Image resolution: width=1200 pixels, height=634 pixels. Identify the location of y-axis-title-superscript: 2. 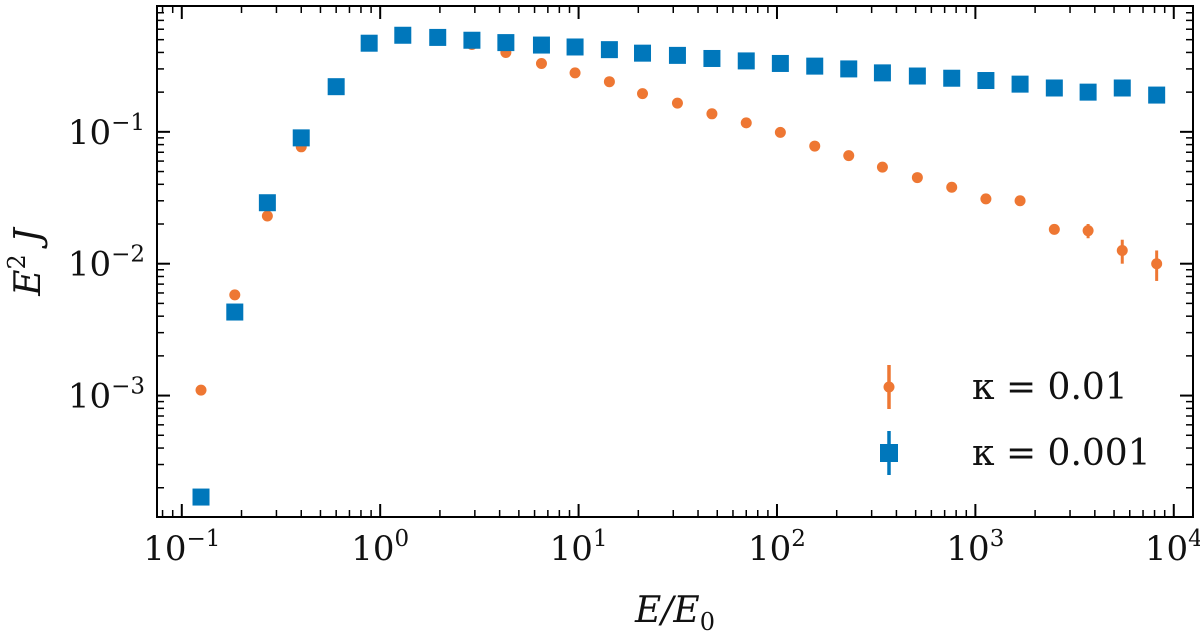
(17, 261).